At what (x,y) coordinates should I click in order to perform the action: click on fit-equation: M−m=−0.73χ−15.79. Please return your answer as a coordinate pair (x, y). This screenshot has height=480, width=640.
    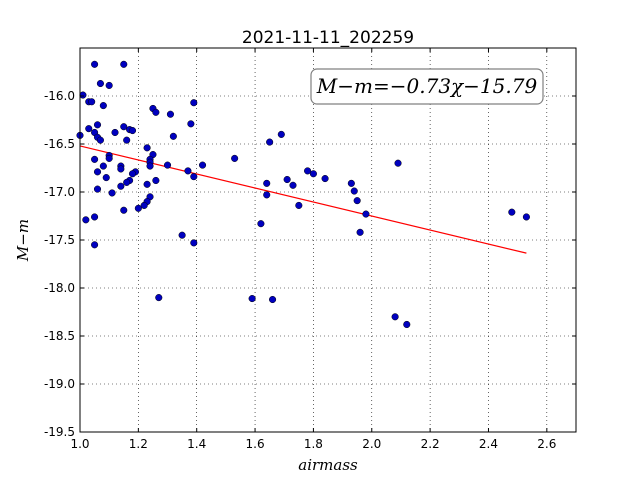
    Looking at the image, I should click on (427, 86).